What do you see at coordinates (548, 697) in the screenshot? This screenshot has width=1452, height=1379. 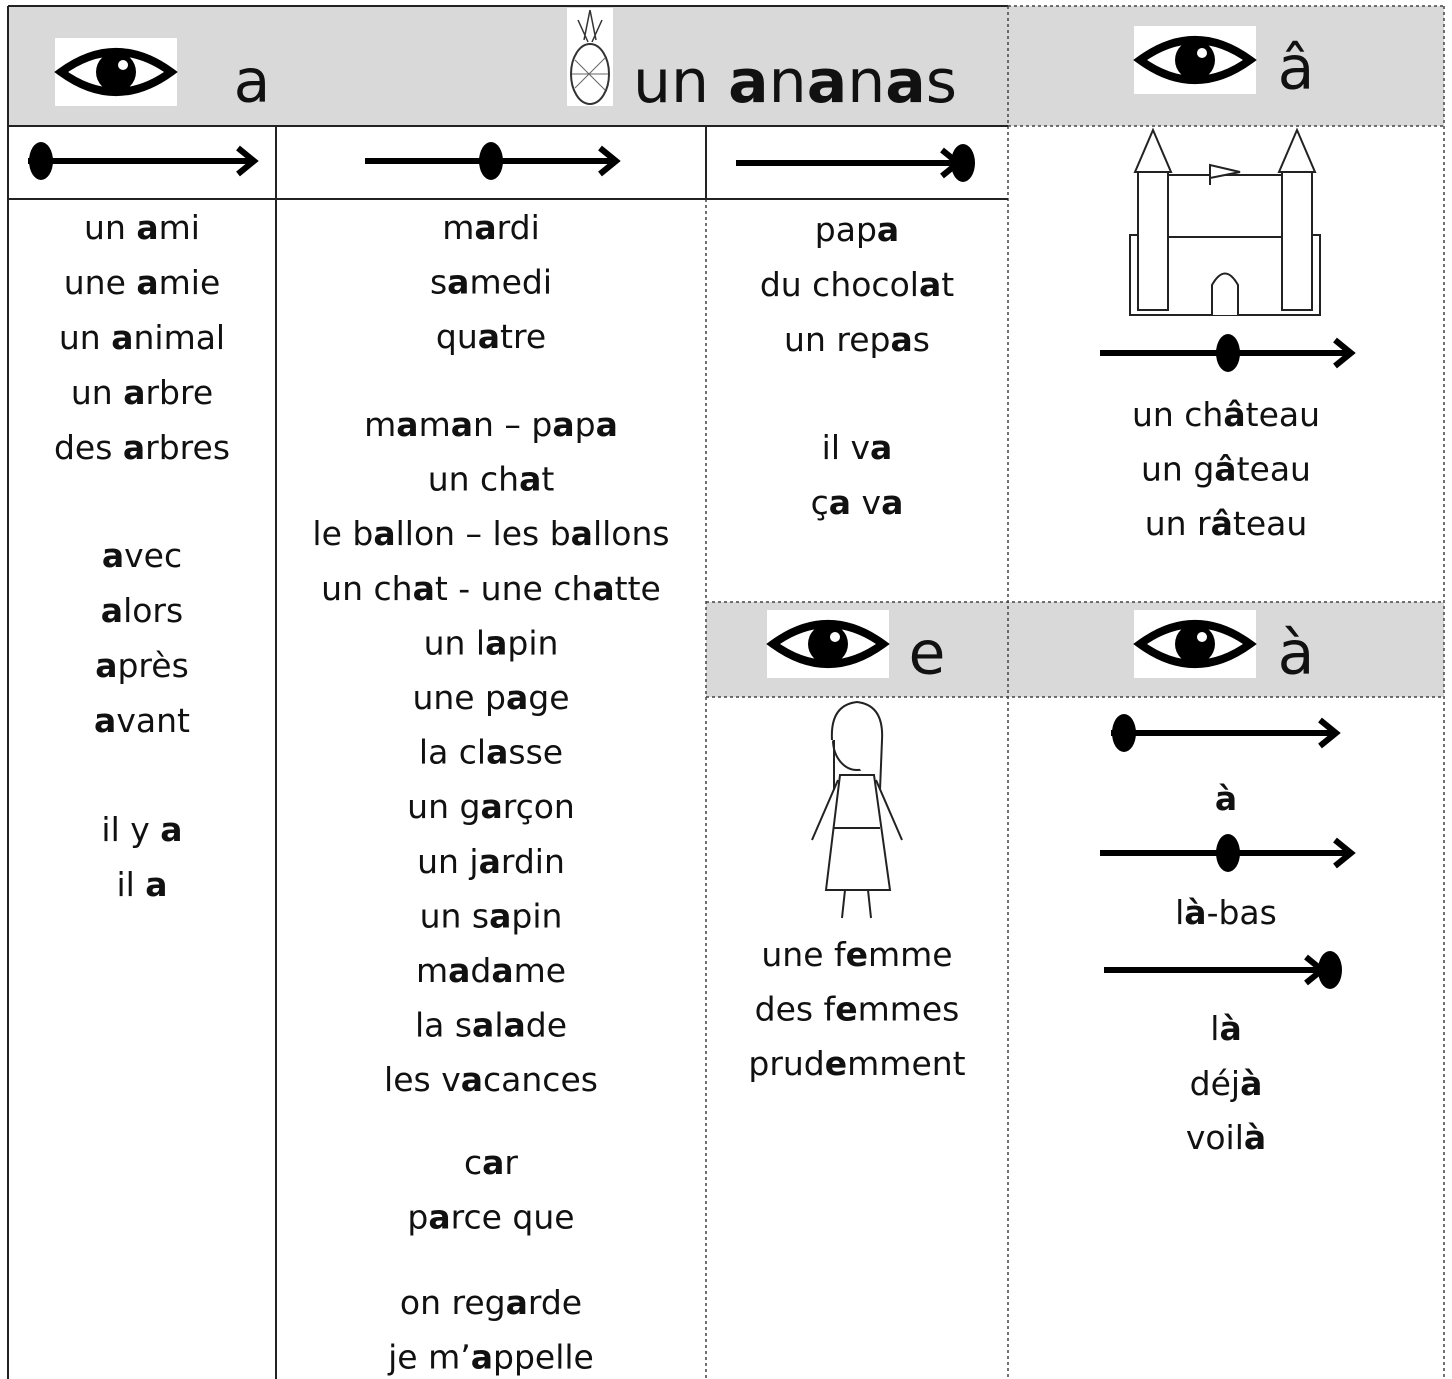 I see `text: ge` at bounding box center [548, 697].